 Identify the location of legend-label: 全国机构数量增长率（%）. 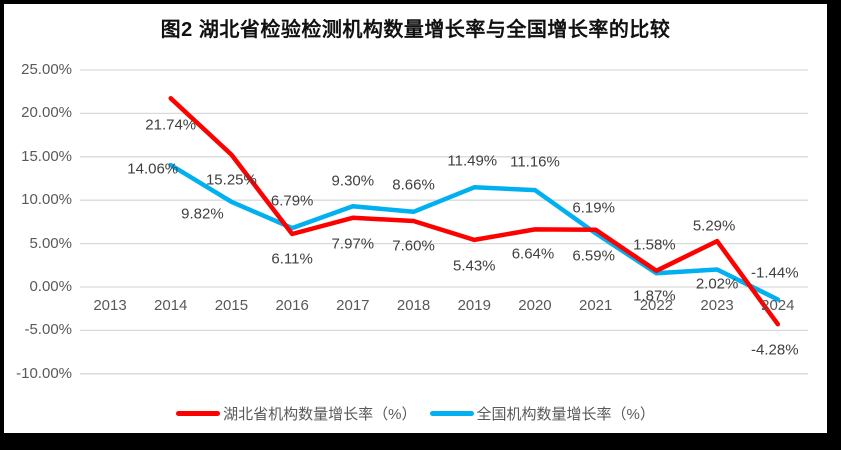
(565, 414).